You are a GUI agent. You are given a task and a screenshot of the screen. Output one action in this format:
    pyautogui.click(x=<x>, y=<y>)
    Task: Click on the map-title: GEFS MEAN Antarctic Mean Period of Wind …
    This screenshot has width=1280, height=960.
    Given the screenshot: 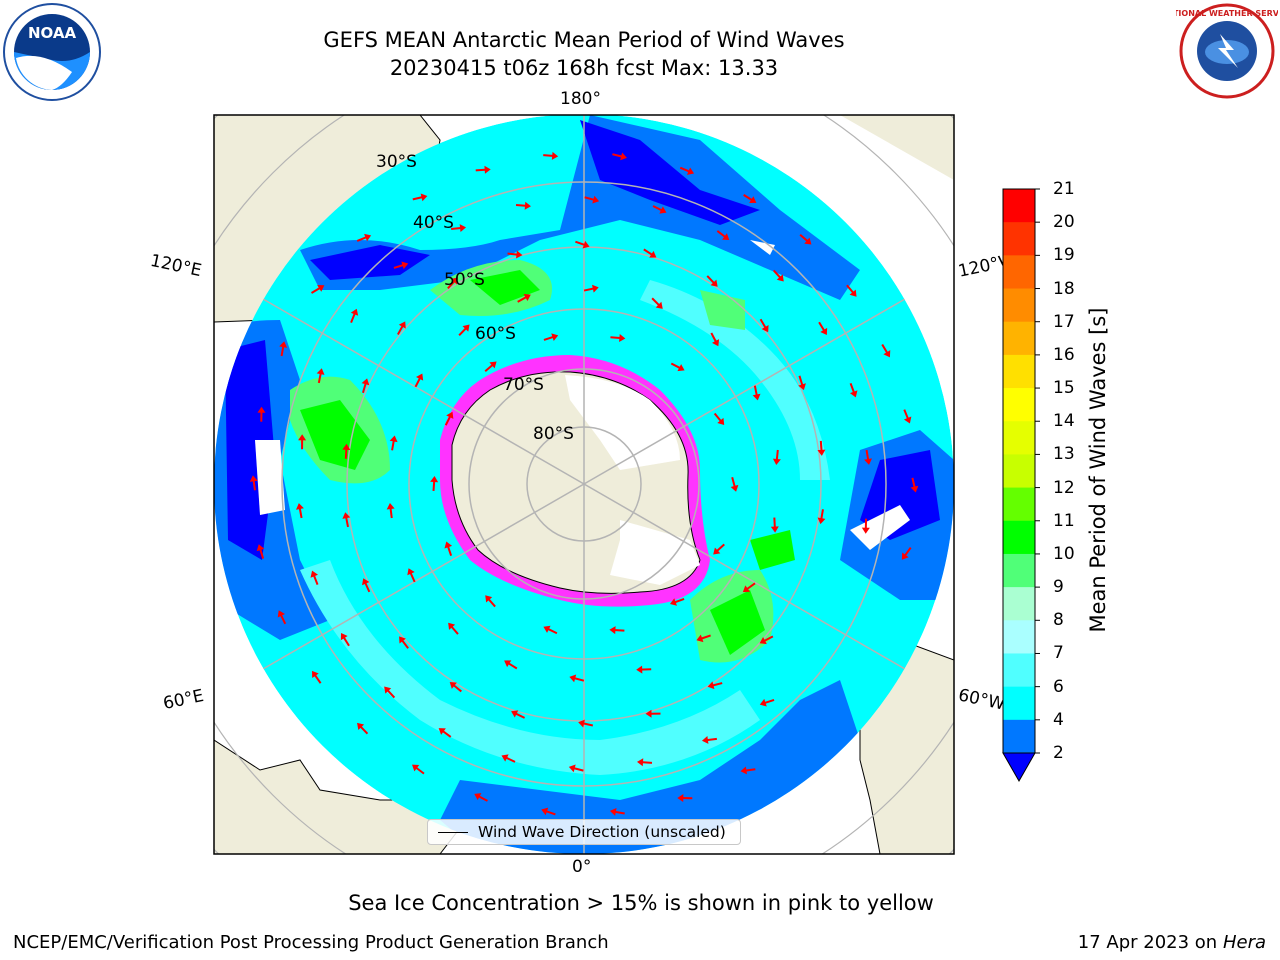 What is the action you would take?
    pyautogui.click(x=584, y=40)
    